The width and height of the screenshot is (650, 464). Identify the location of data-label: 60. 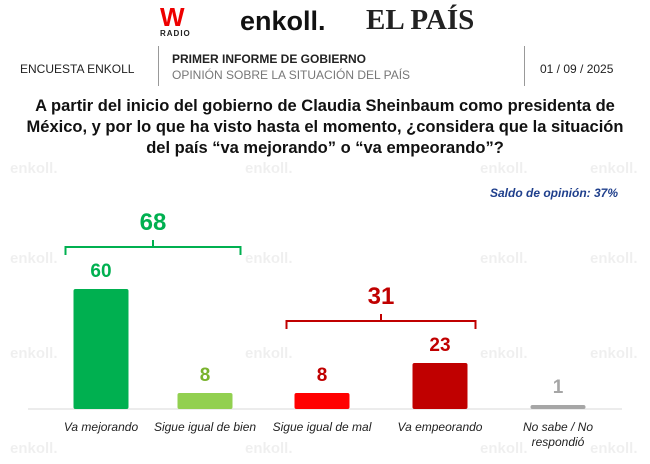
(101, 271).